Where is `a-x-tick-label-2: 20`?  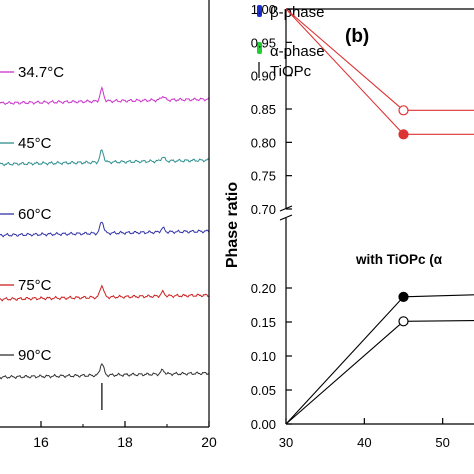 a-x-tick-label-2: 20 is located at coordinates (209, 442).